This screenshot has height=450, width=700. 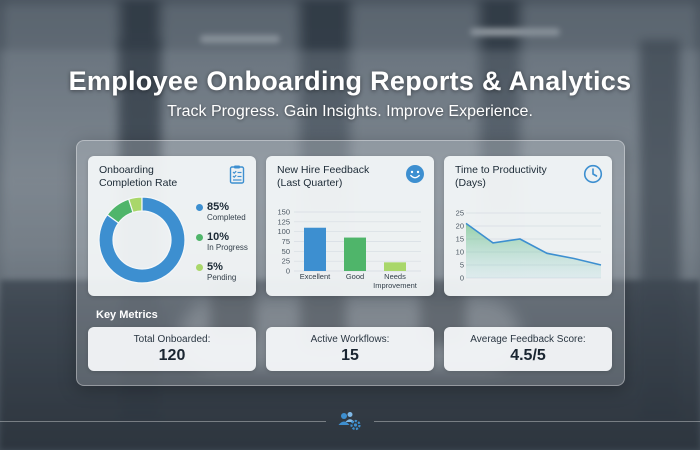 I want to click on legend-item-pending: 5% Pending, so click(x=222, y=276).